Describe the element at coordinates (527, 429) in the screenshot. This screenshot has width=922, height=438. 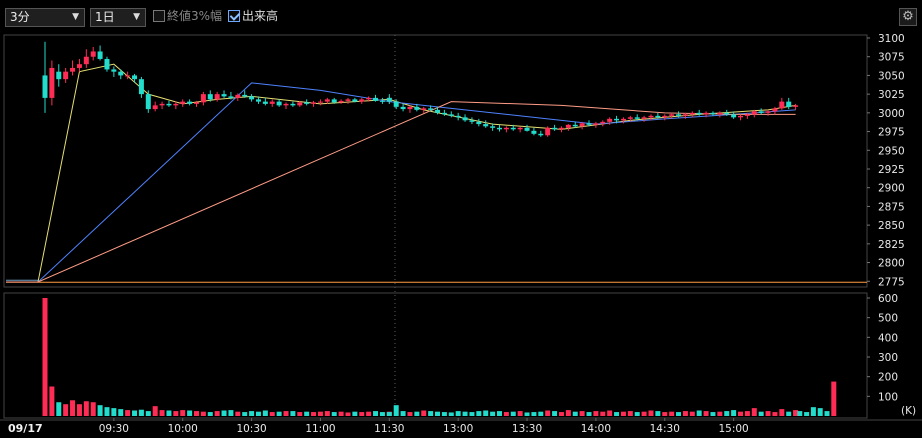
I see `time-tick-label: 13:30` at that location.